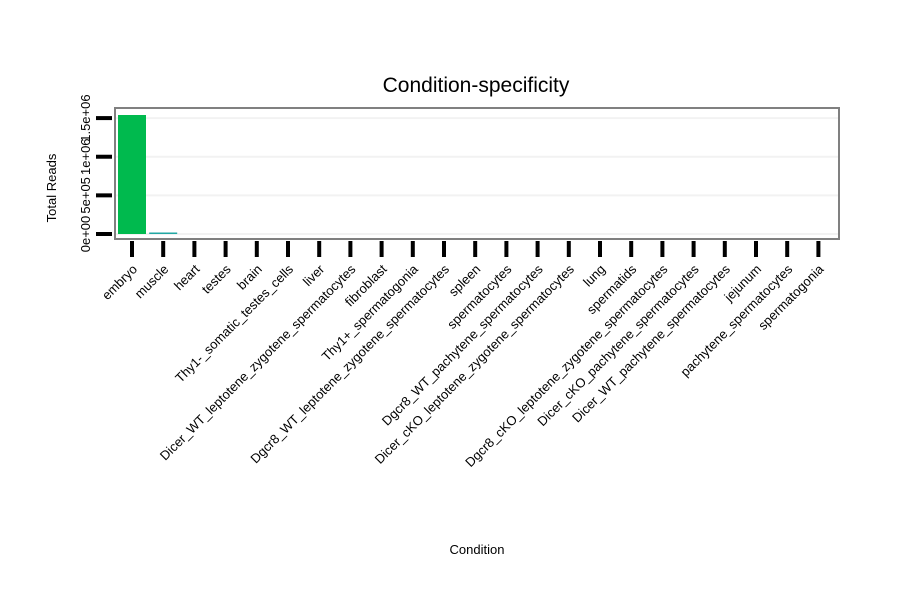 This screenshot has width=900, height=600. Describe the element at coordinates (152, 282) in the screenshot. I see `x-tick-label: muscle` at that location.